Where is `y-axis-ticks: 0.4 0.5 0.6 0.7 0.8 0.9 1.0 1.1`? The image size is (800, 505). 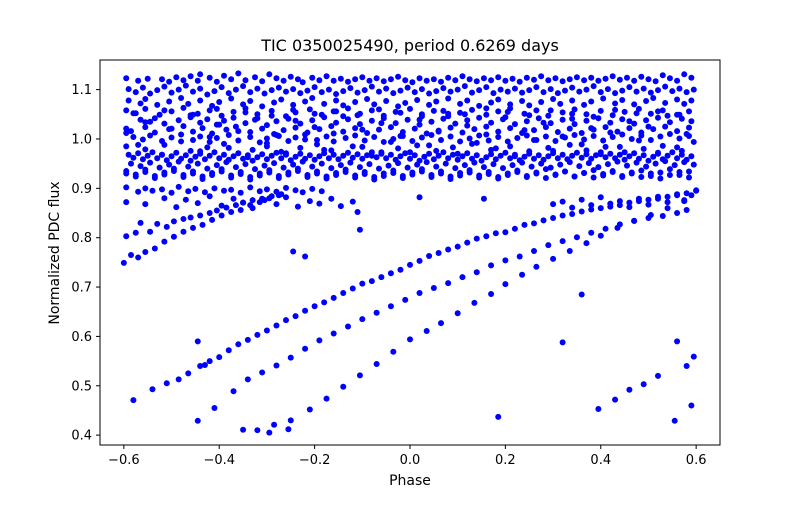
y-axis-ticks: 0.4 0.5 0.6 0.7 0.8 0.9 1.0 1.1 is located at coordinates (85, 263).